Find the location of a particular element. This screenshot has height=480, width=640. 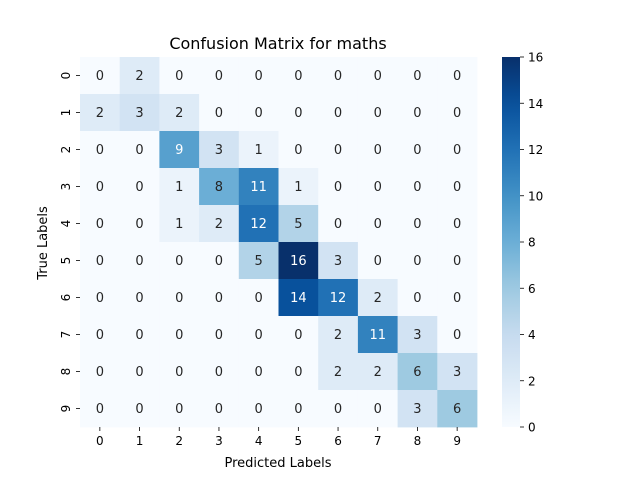

cell-value-label: 9 is located at coordinates (179, 150).